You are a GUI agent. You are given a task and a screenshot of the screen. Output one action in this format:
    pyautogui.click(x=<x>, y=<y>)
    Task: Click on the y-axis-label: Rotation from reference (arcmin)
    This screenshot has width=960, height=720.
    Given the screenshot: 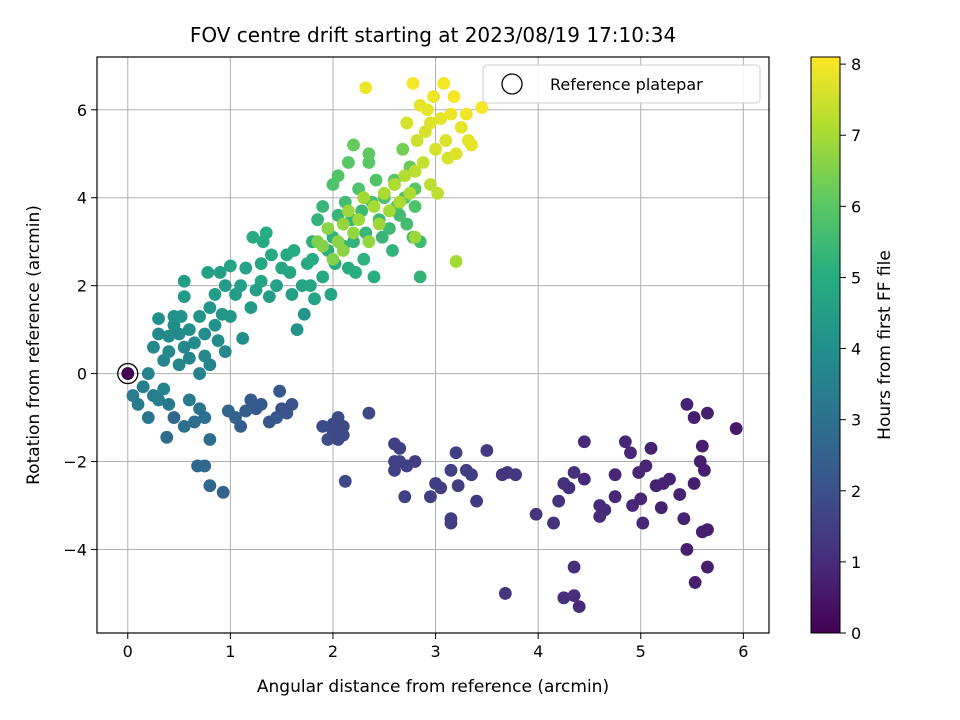 What is the action you would take?
    pyautogui.click(x=34, y=345)
    